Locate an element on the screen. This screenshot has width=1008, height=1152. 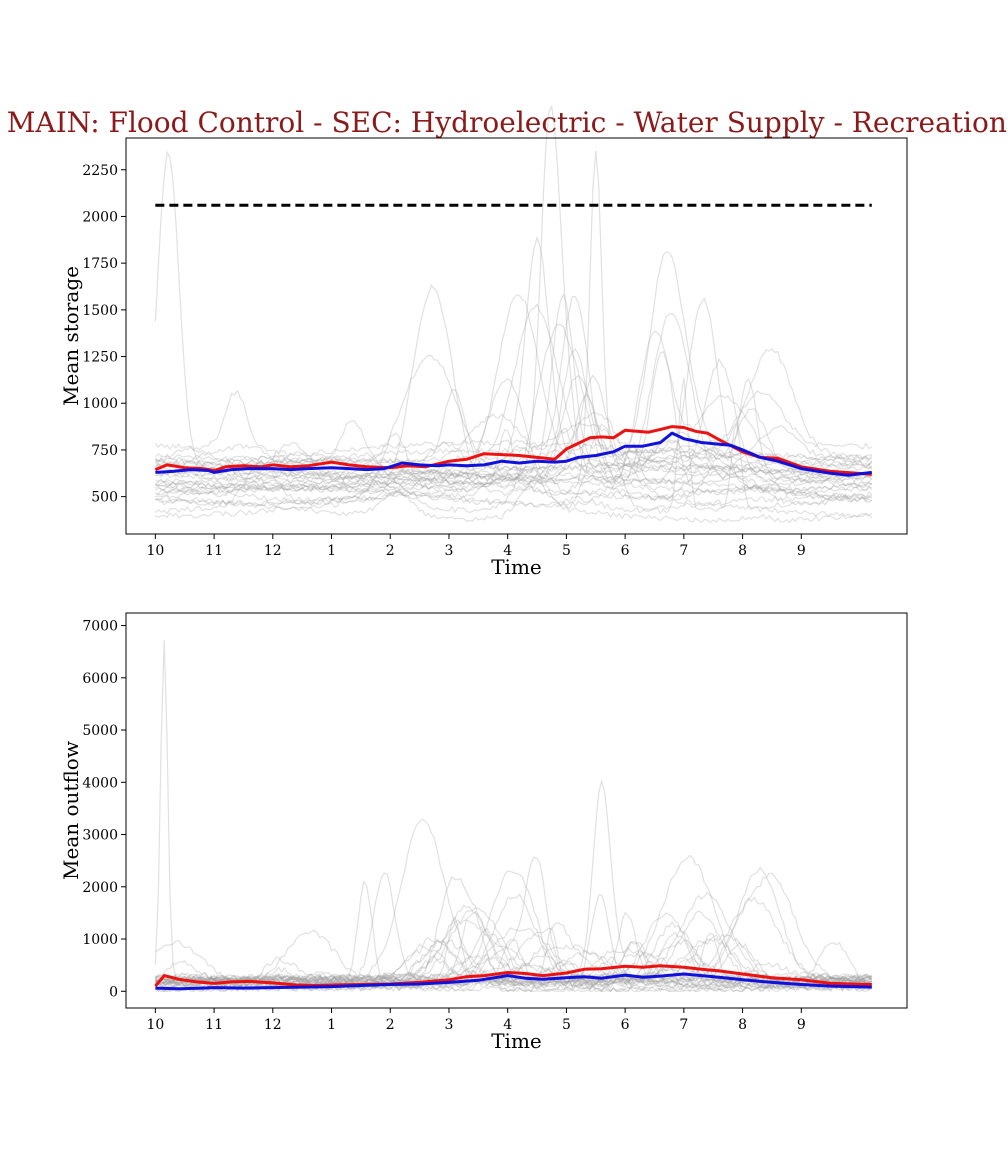
storage-x-tick-label: 3 is located at coordinates (449, 551).